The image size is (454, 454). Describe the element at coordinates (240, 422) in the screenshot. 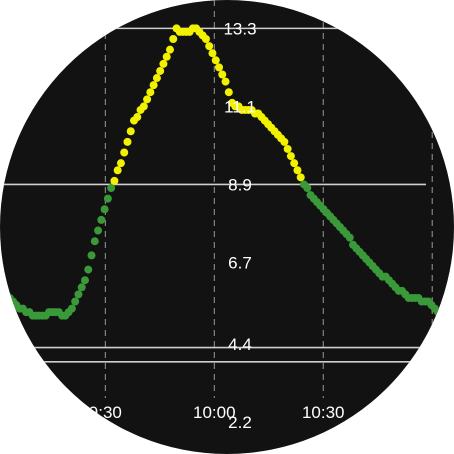

I see `y-tick-label-0: 2.2` at that location.